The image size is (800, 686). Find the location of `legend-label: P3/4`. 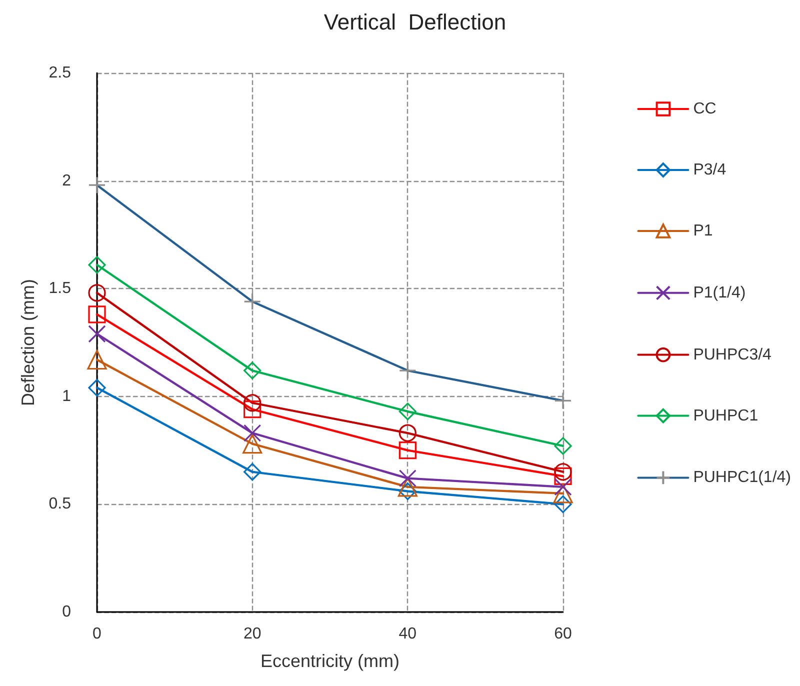

legend-label: P3/4 is located at coordinates (709, 170).